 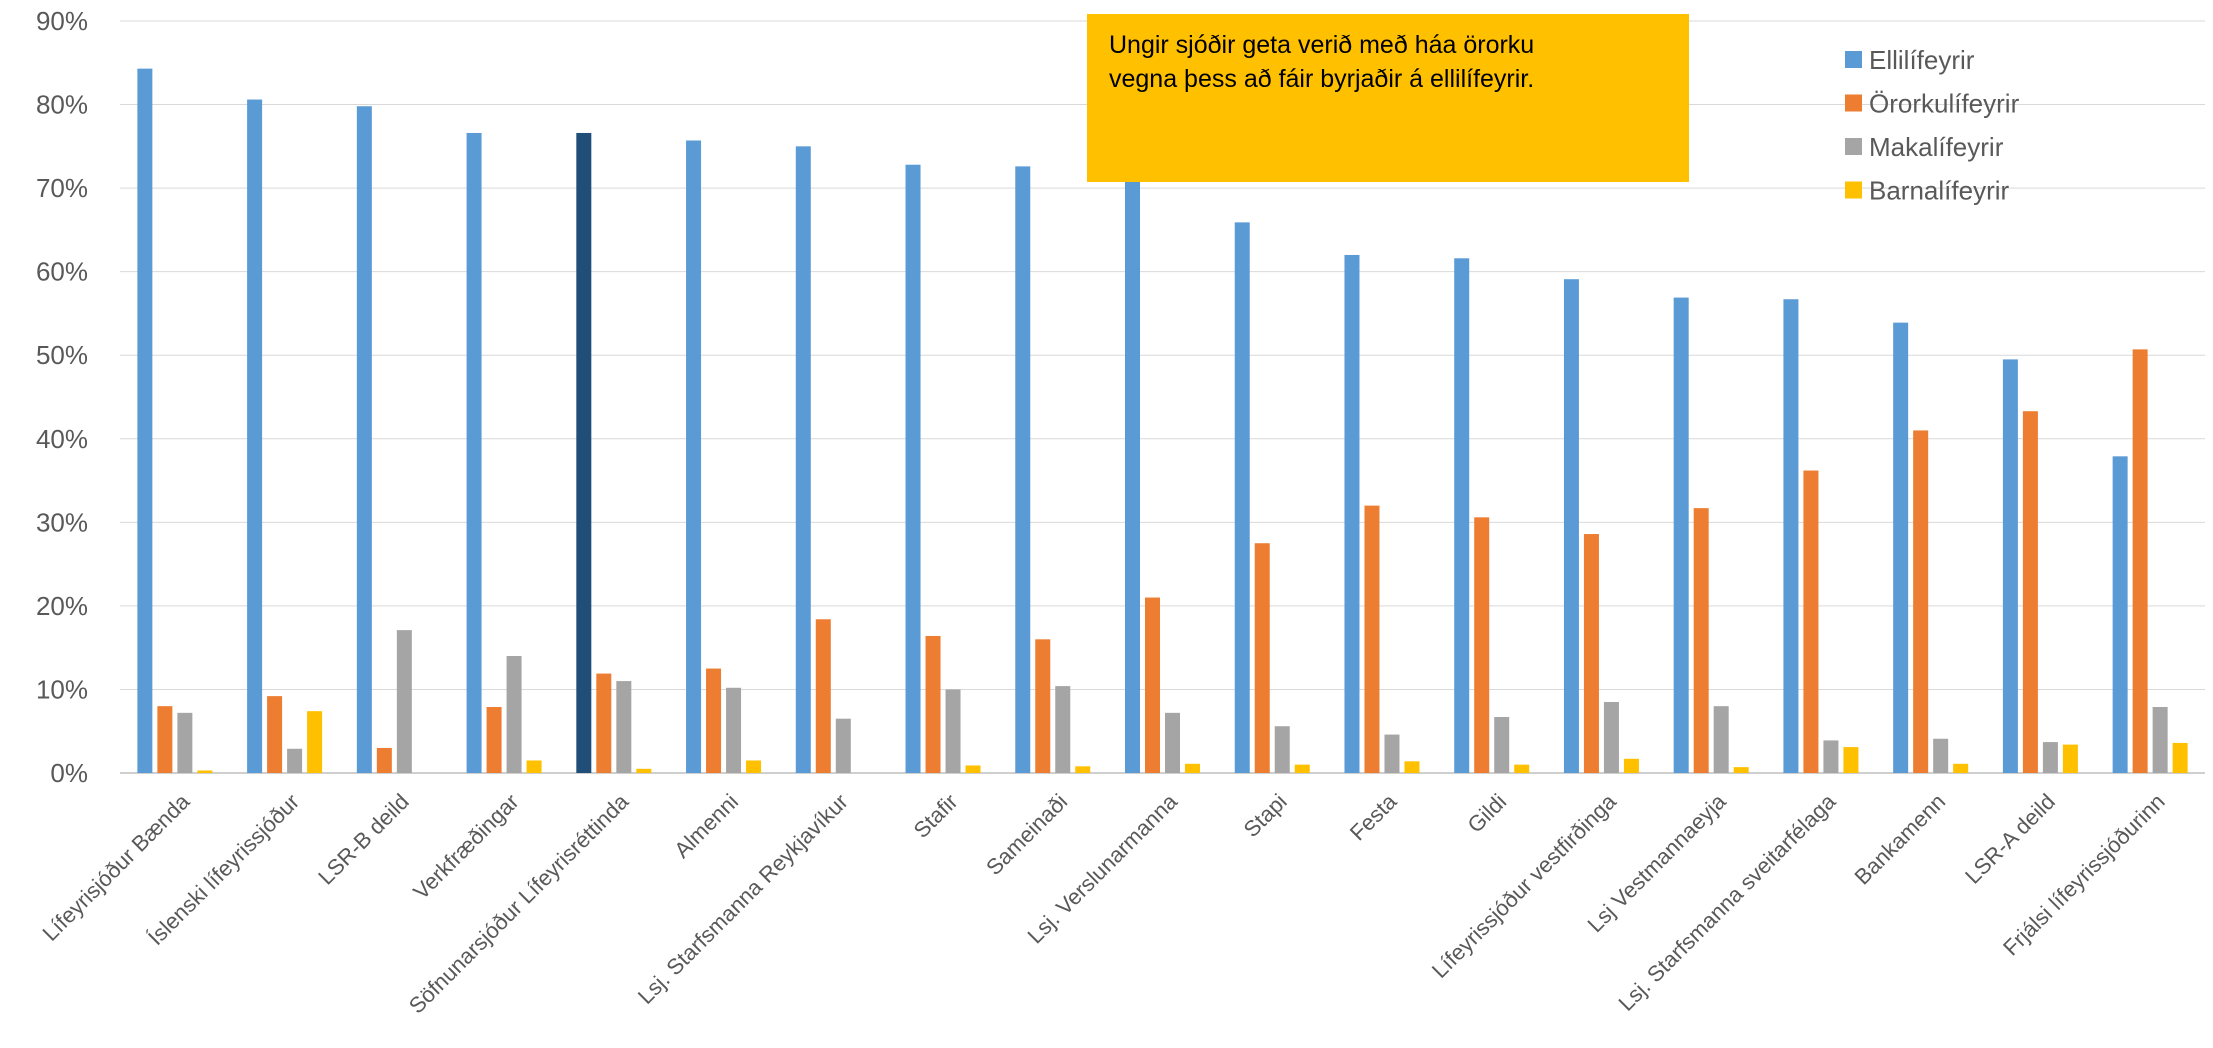 I want to click on y-tick-label: 0%, so click(x=69, y=773).